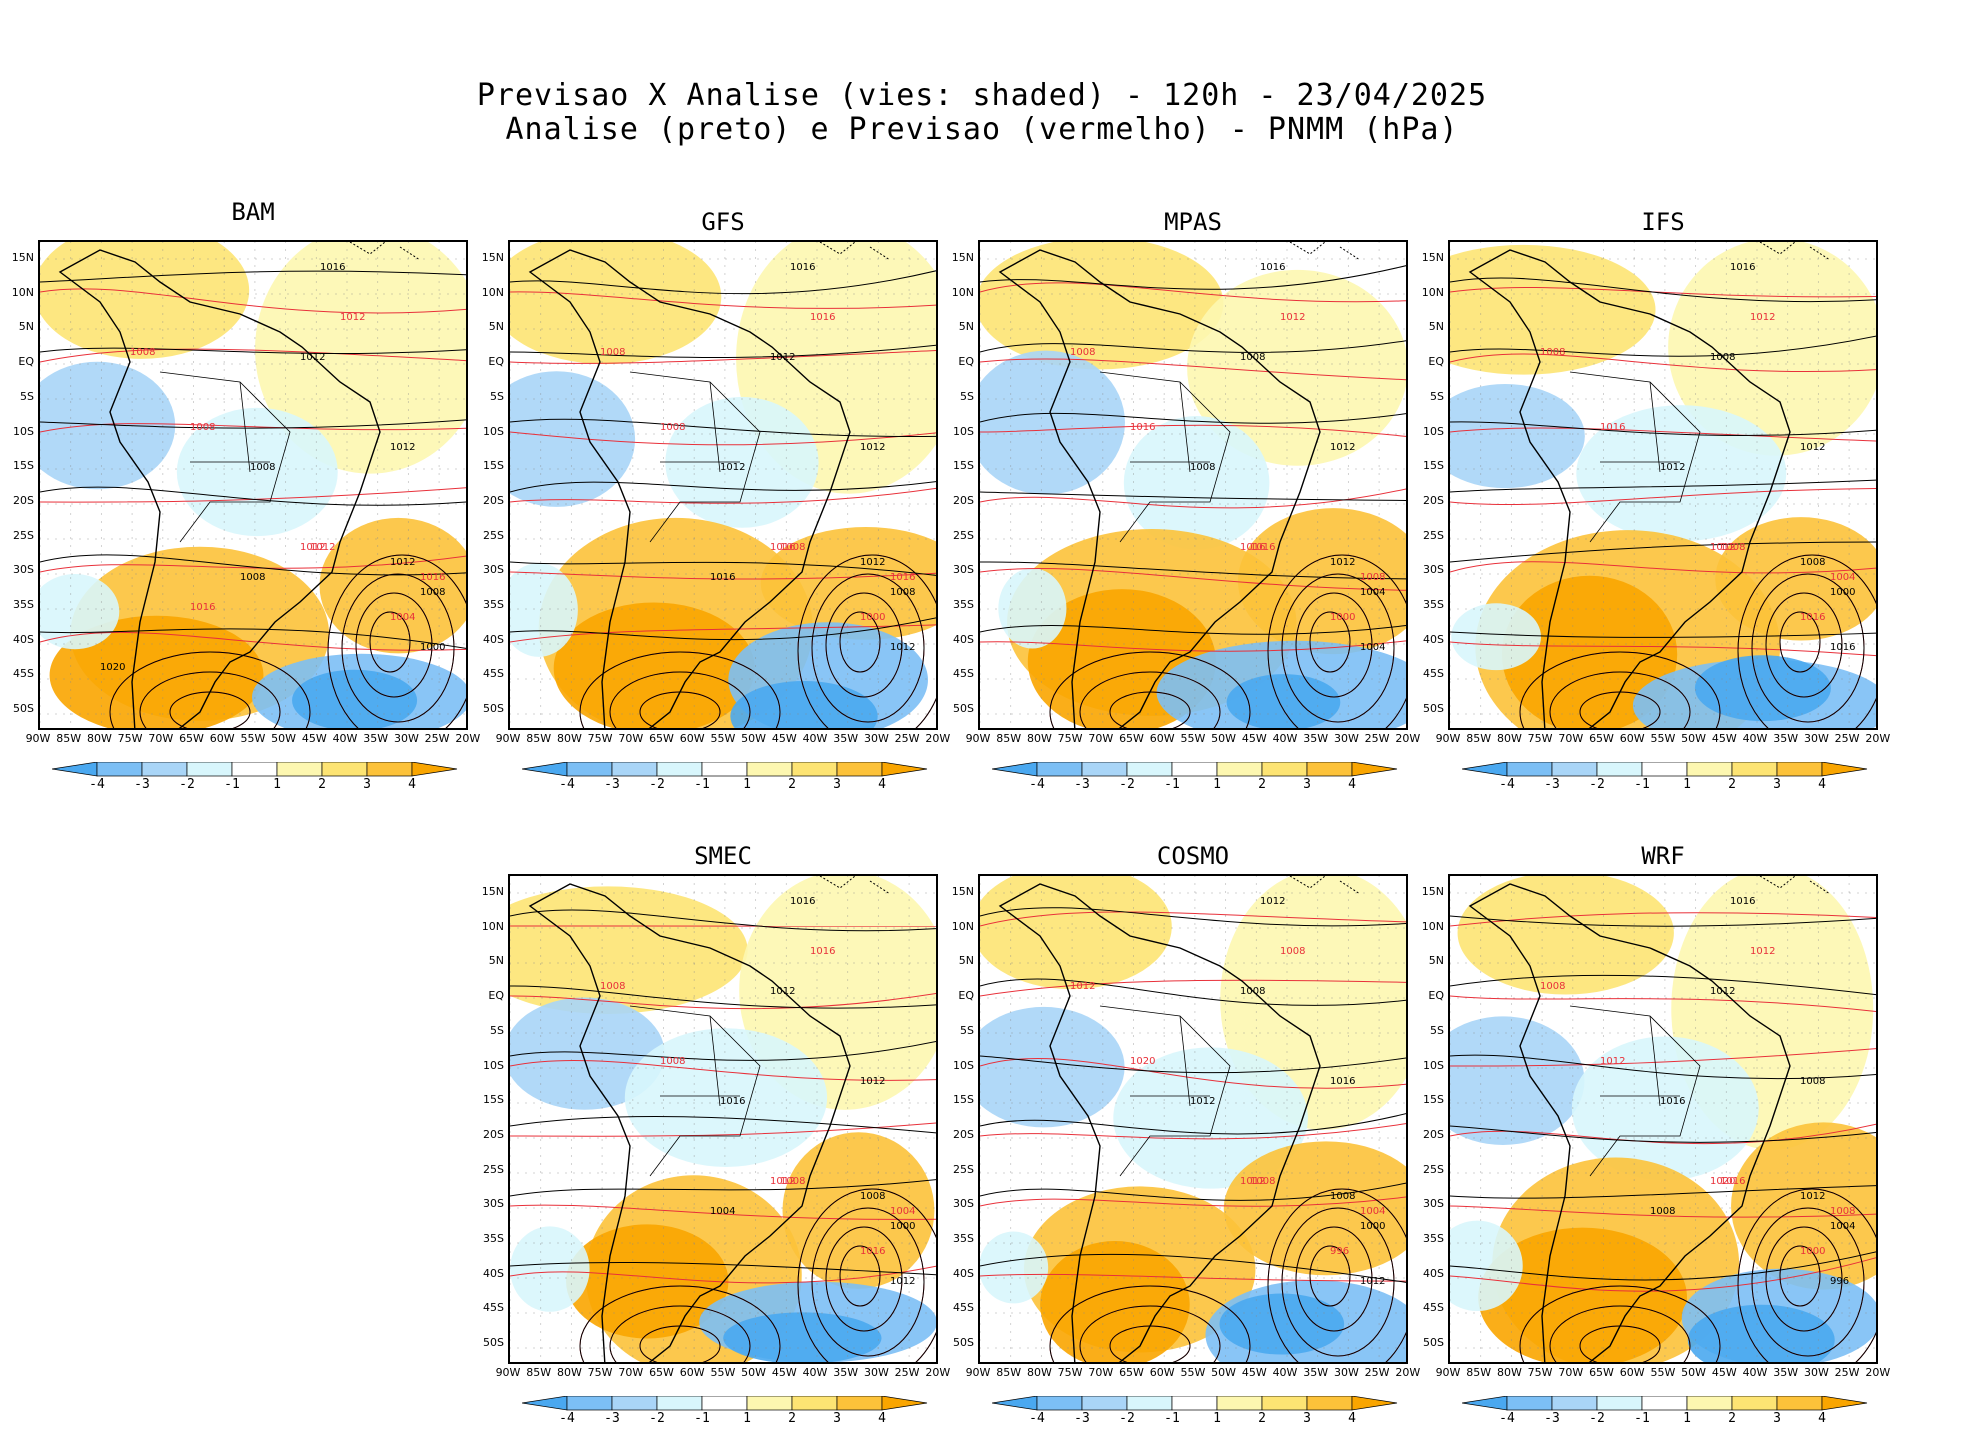  I want to click on isobar-label: 996, so click(1840, 1281).